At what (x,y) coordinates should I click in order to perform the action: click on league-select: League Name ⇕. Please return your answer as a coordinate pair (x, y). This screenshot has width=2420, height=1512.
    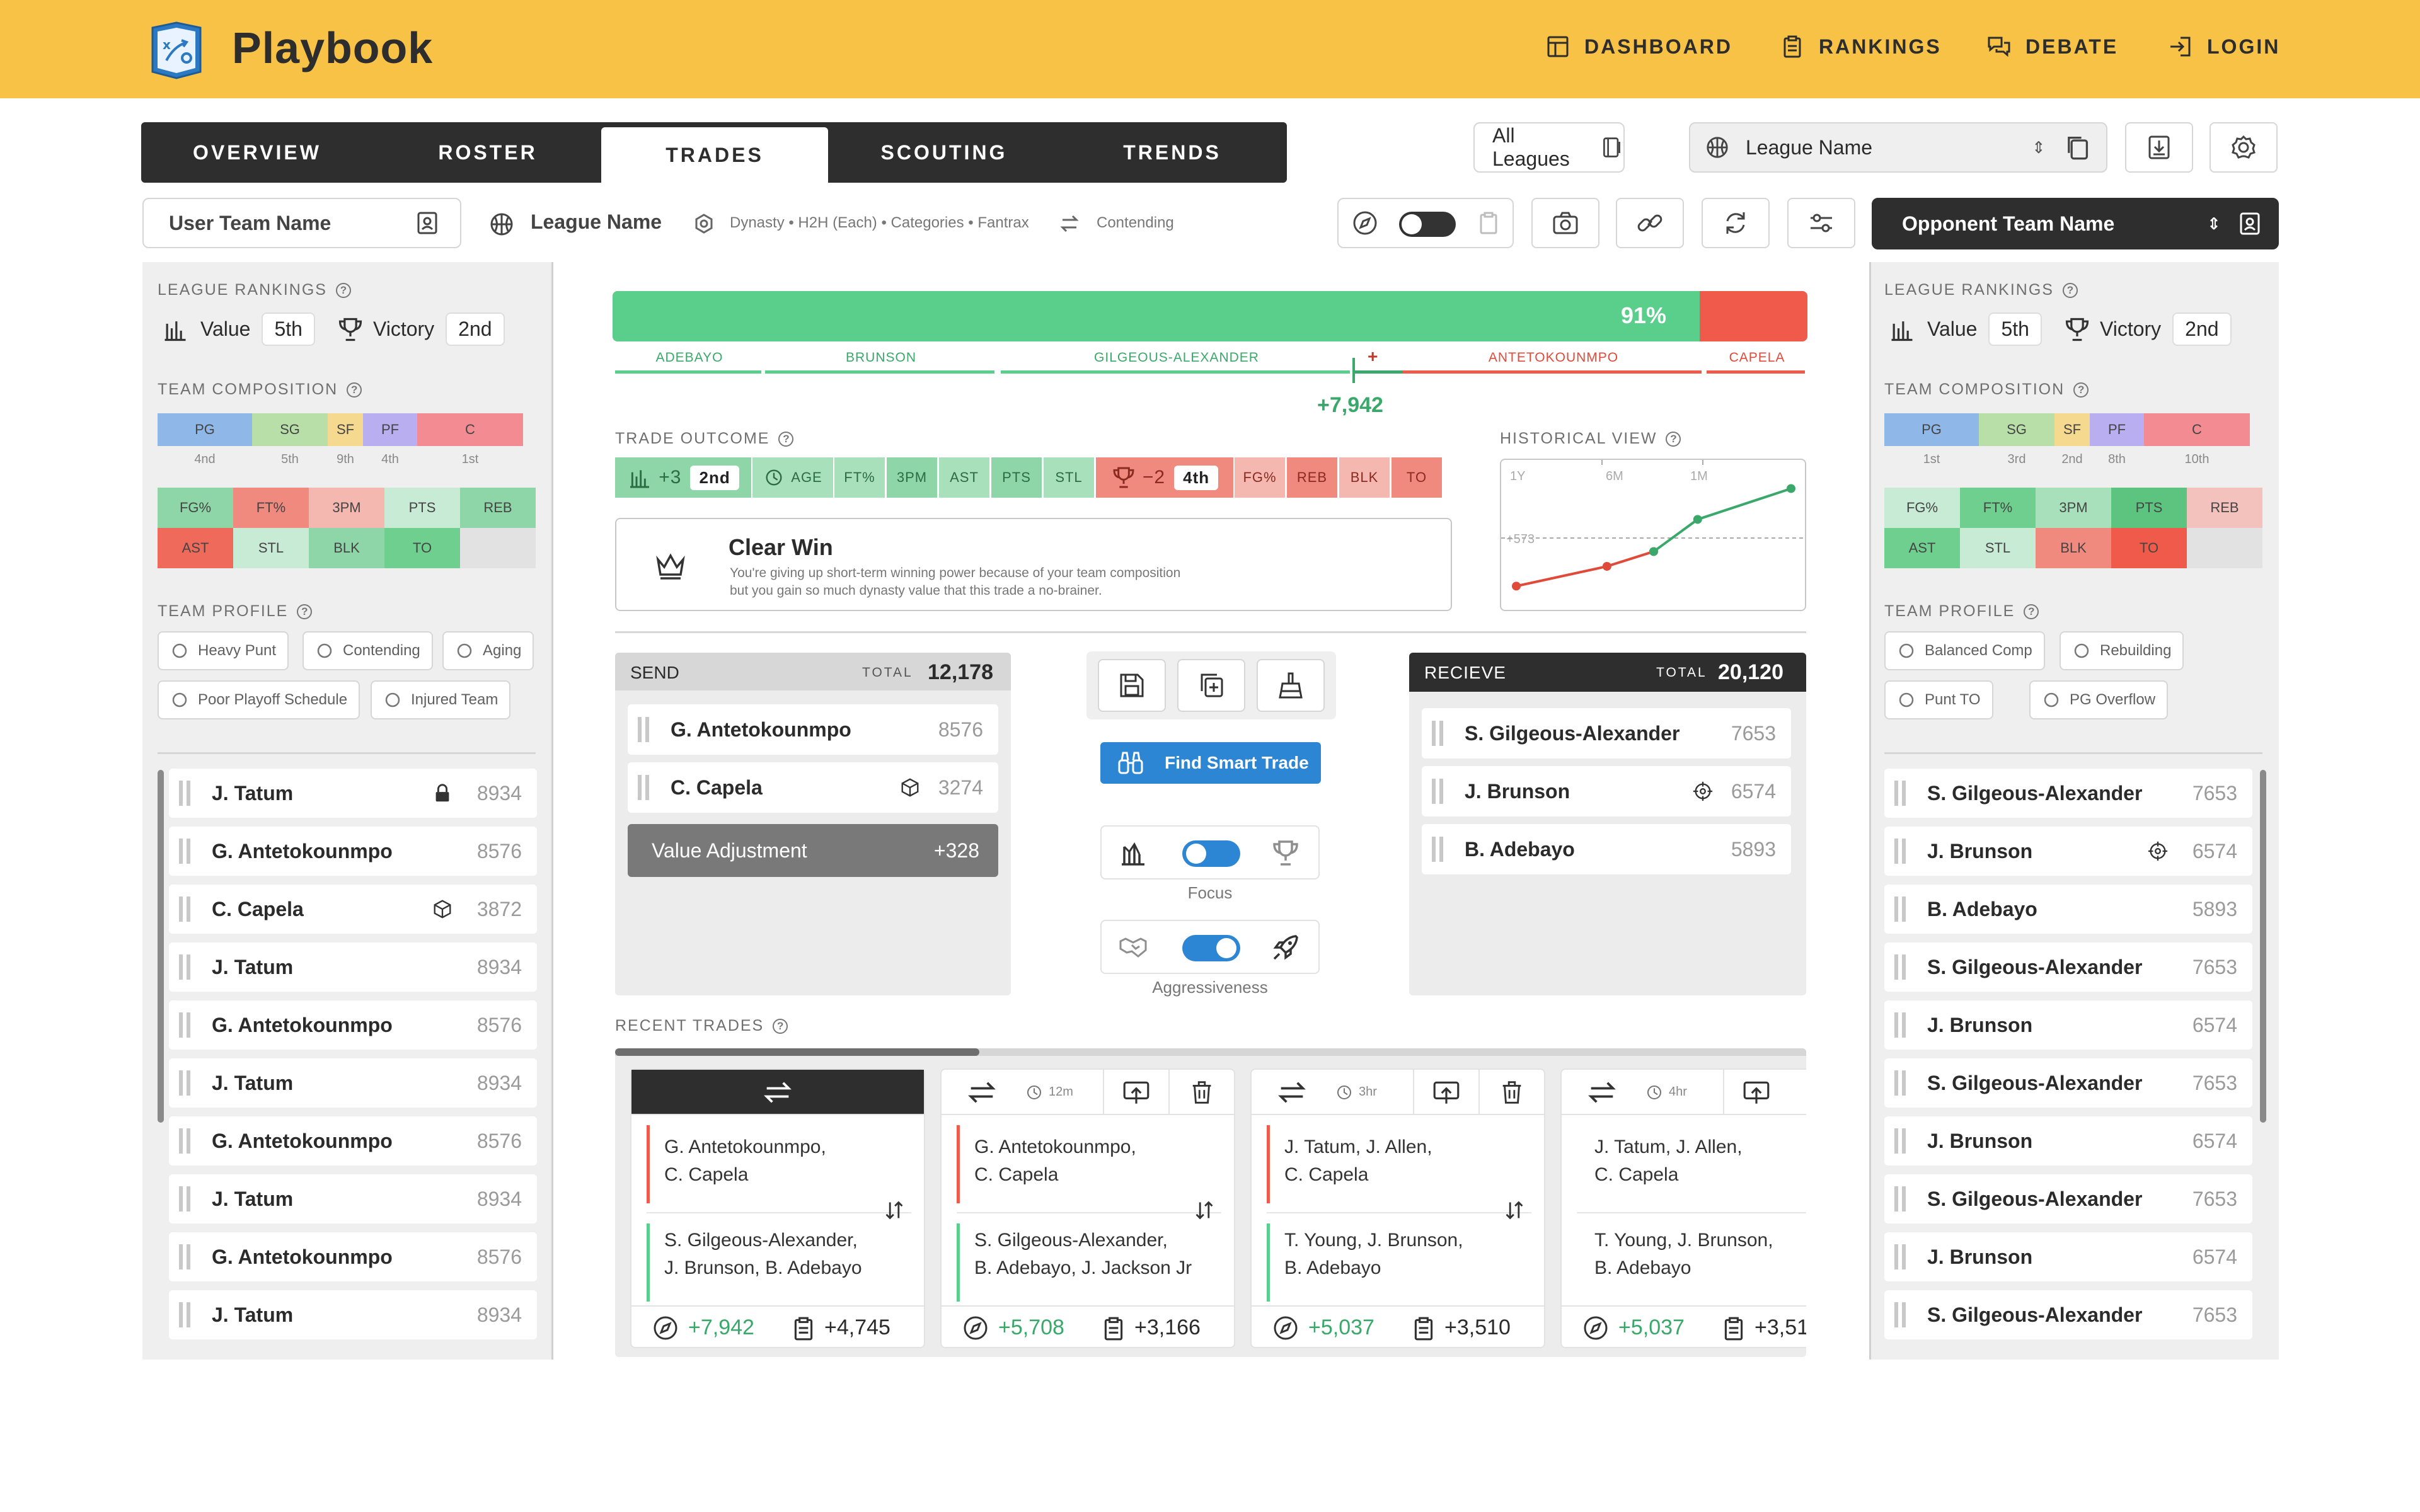
    Looking at the image, I should click on (1898, 147).